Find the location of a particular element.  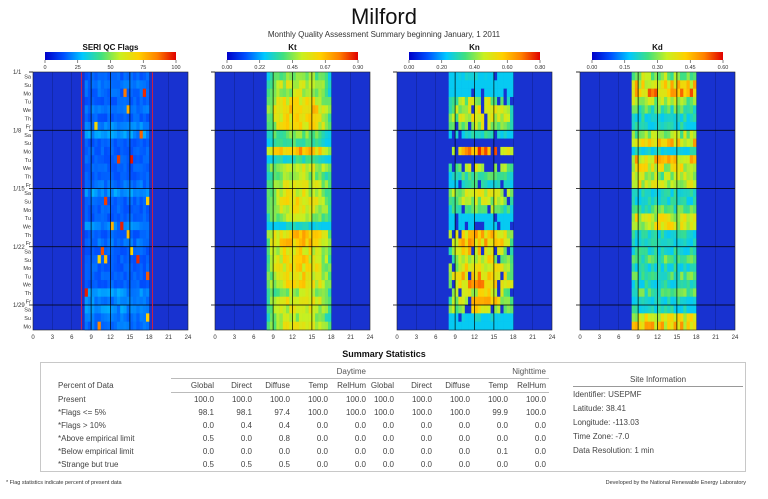

row-label: *Flags > 10% is located at coordinates (82, 425).